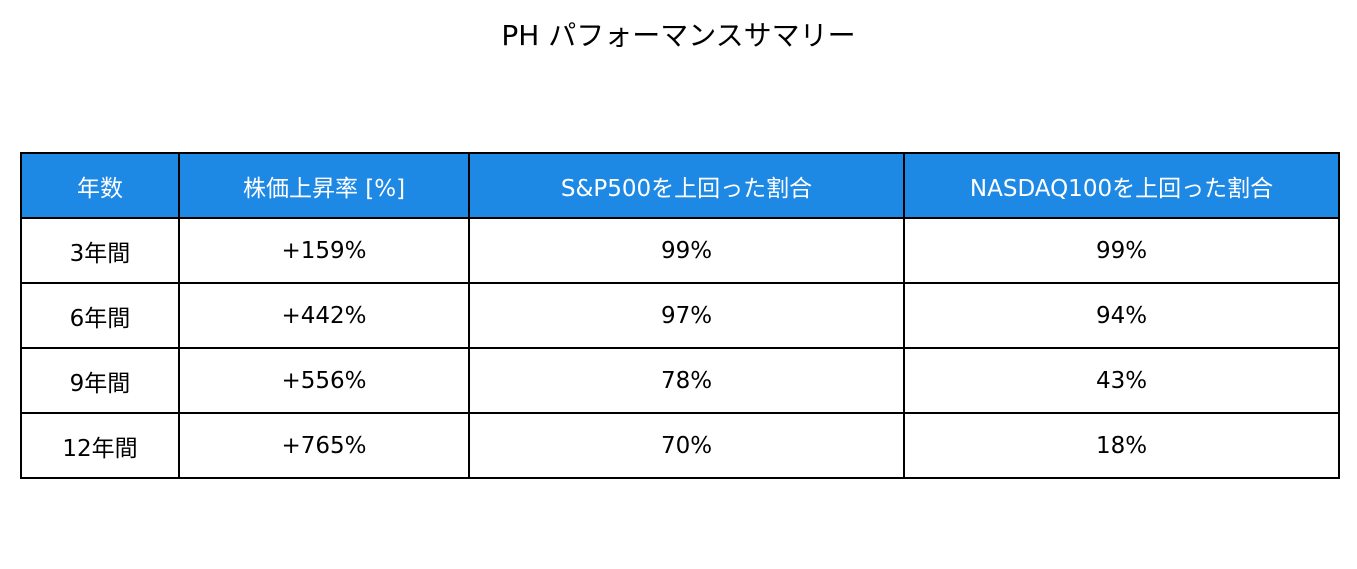  What do you see at coordinates (1121, 185) in the screenshot?
I see `column-header: NASDAQ100を上回った割合` at bounding box center [1121, 185].